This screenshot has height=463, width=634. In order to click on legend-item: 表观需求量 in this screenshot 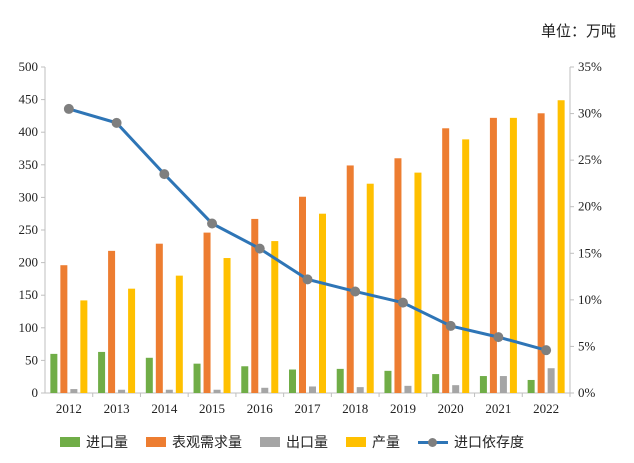, I will do `click(194, 442)`.